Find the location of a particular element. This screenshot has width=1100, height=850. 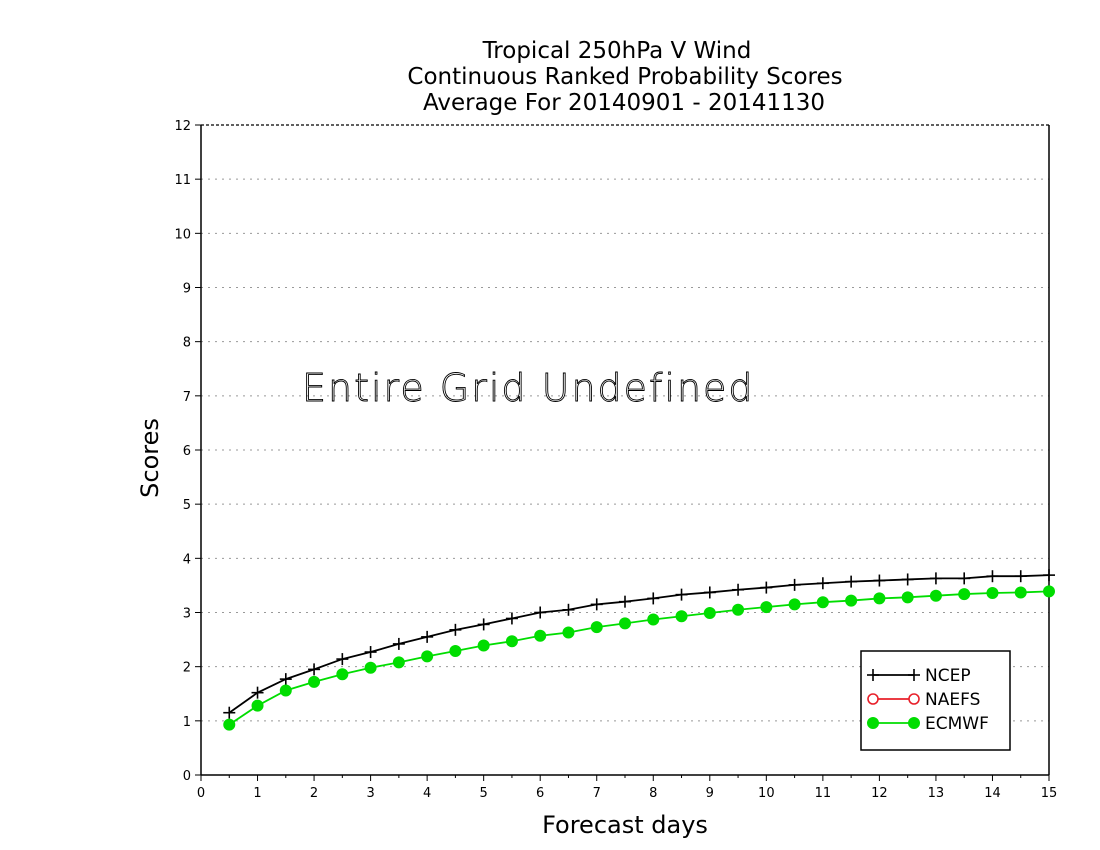

y-tick-label: 8 is located at coordinates (187, 343).